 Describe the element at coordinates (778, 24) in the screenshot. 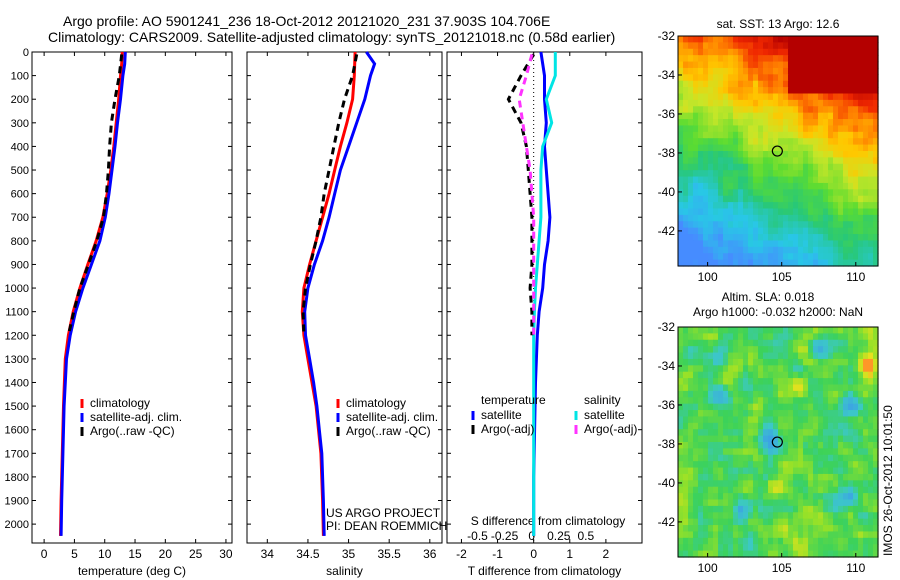

I see `sst-map-title: sat. SST: 13 Argo: 12.6` at that location.